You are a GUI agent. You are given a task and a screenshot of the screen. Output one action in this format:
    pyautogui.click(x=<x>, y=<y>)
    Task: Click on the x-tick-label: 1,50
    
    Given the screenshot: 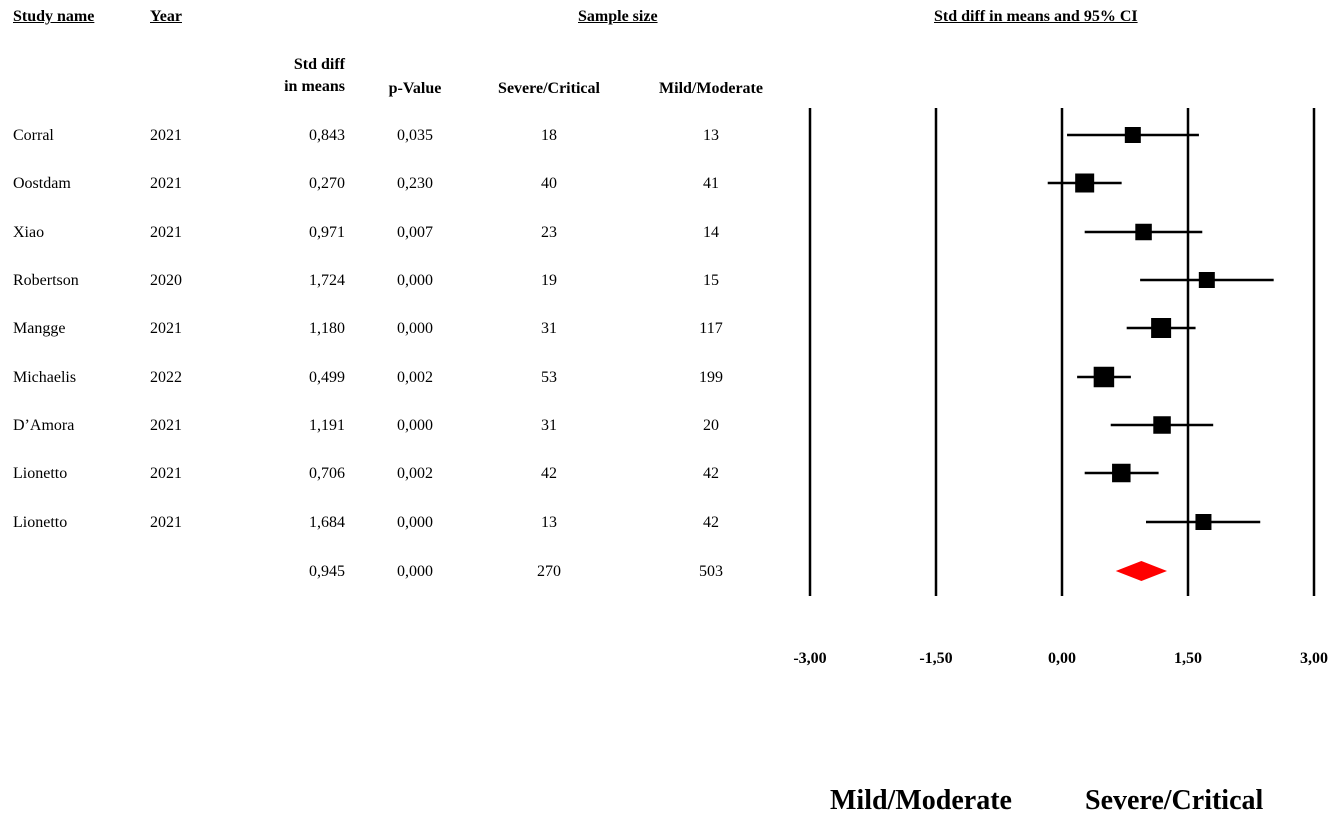 What is the action you would take?
    pyautogui.click(x=1188, y=658)
    